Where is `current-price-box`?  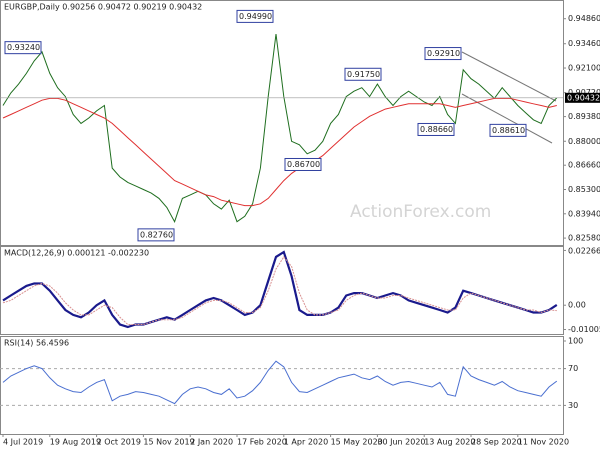 current-price-box is located at coordinates (582, 97).